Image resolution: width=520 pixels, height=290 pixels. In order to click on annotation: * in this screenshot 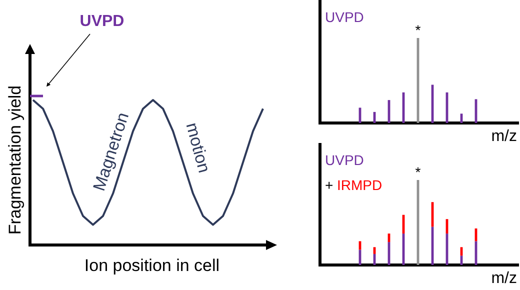, I will do `click(418, 172)`.